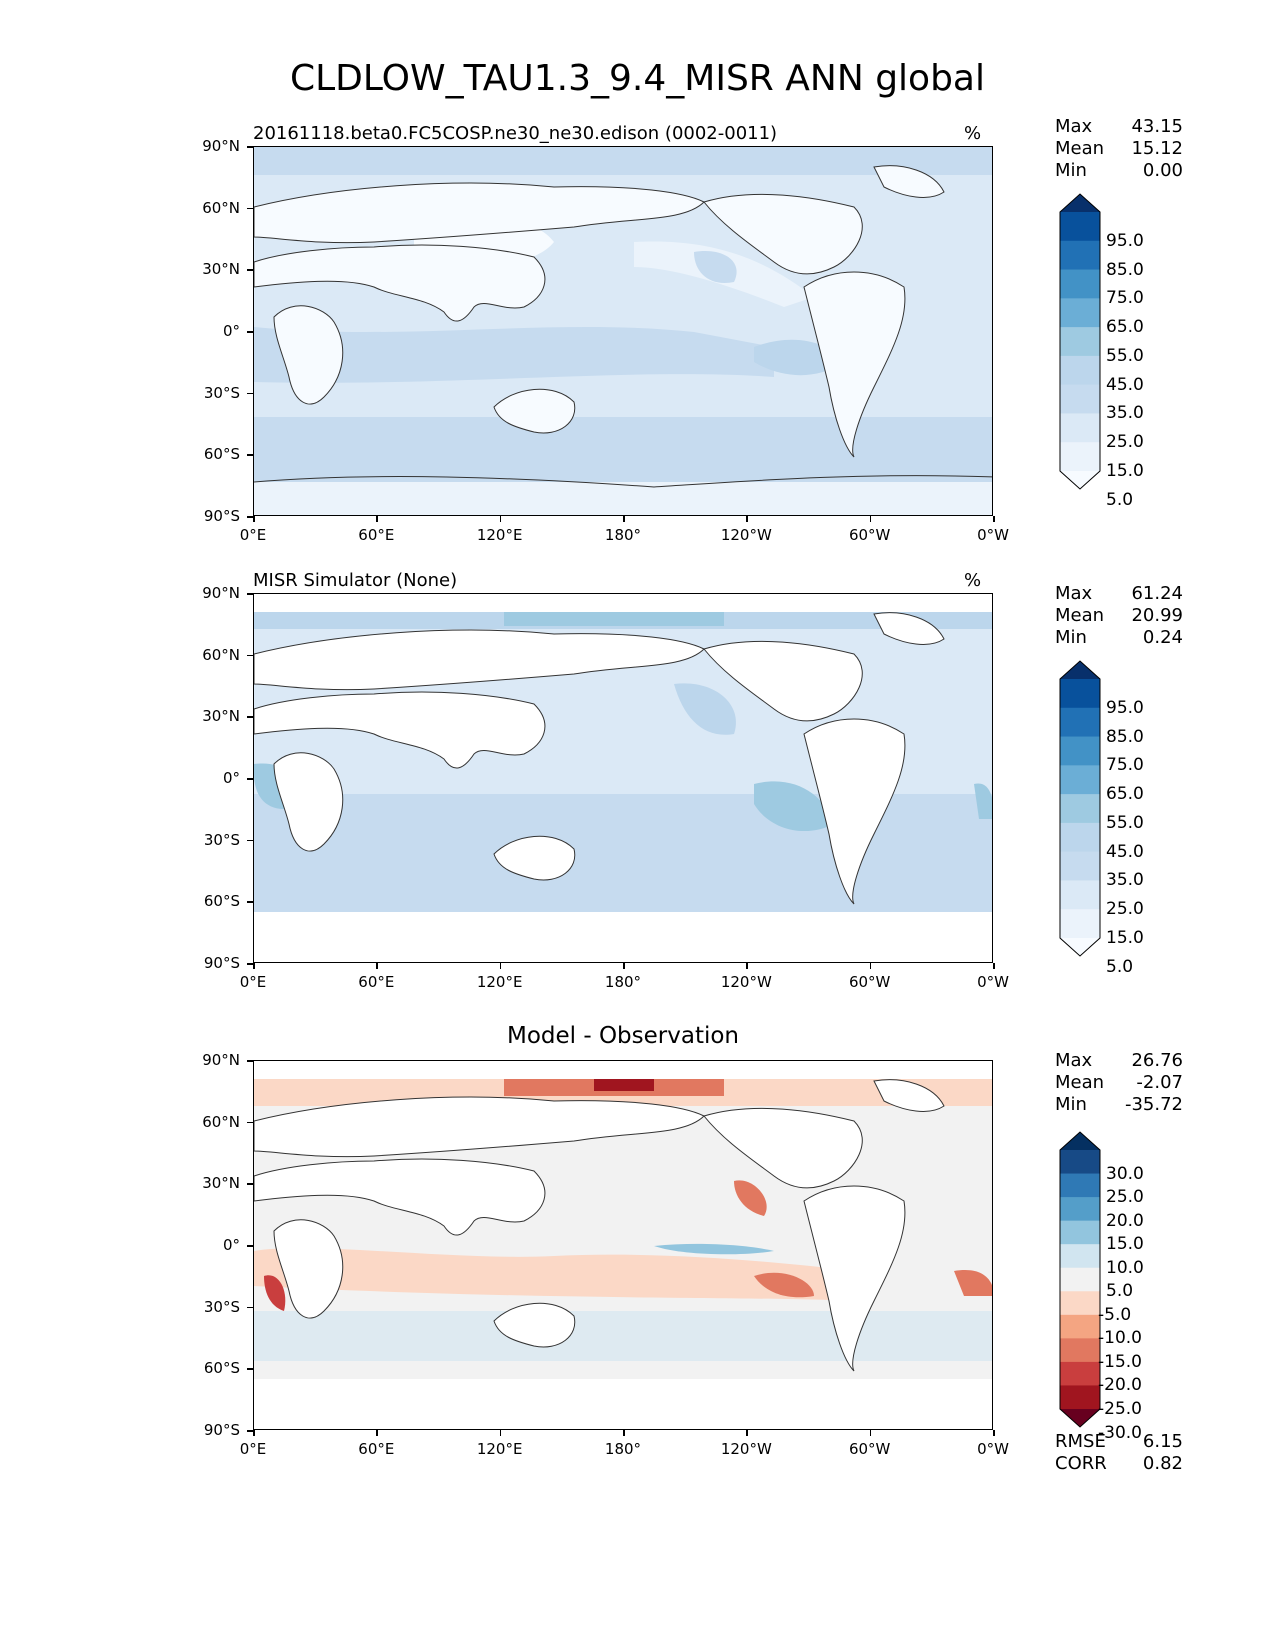 The width and height of the screenshot is (1275, 1650). I want to click on colorbar-tick-label: 10.0, so click(1125, 1267).